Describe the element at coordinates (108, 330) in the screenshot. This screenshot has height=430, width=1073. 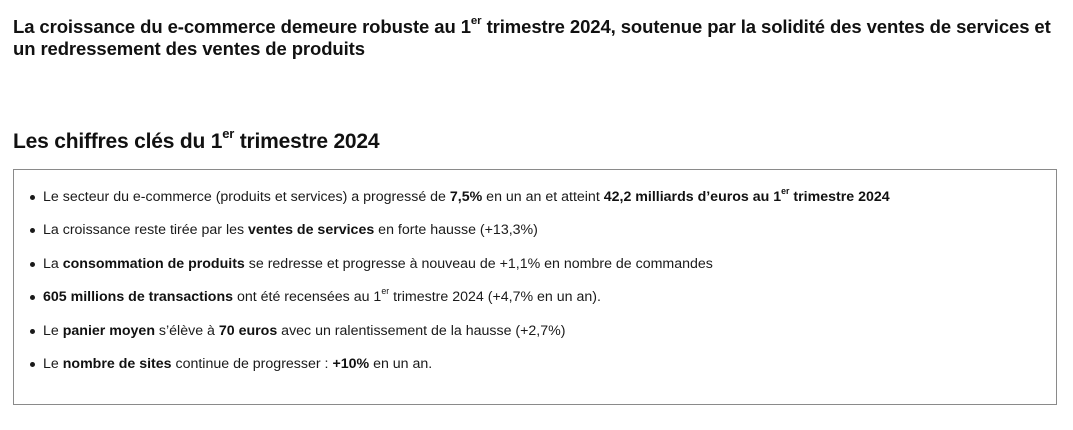
I see `item-bold-basket: panier moyen` at that location.